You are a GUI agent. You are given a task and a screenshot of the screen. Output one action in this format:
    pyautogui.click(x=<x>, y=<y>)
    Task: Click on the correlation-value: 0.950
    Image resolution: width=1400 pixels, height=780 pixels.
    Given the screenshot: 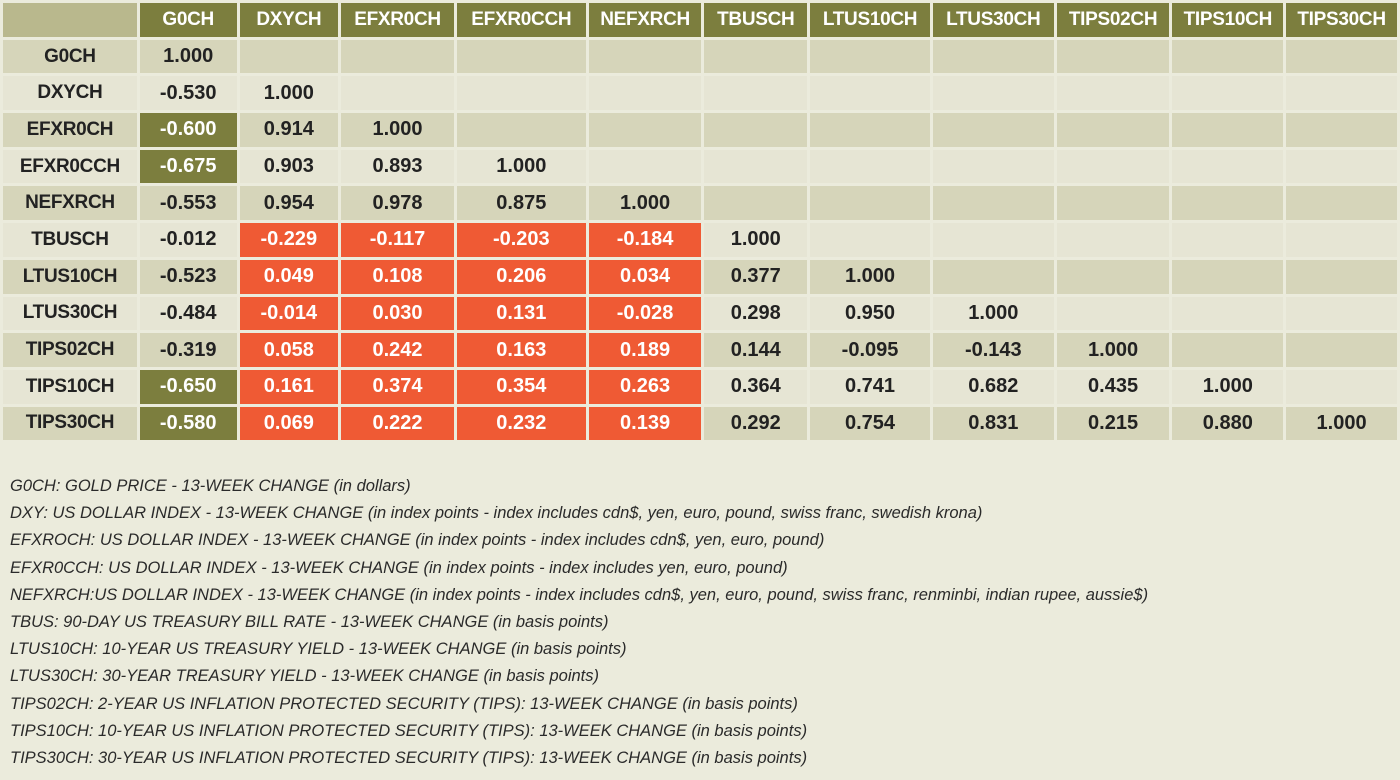 What is the action you would take?
    pyautogui.click(x=870, y=313)
    